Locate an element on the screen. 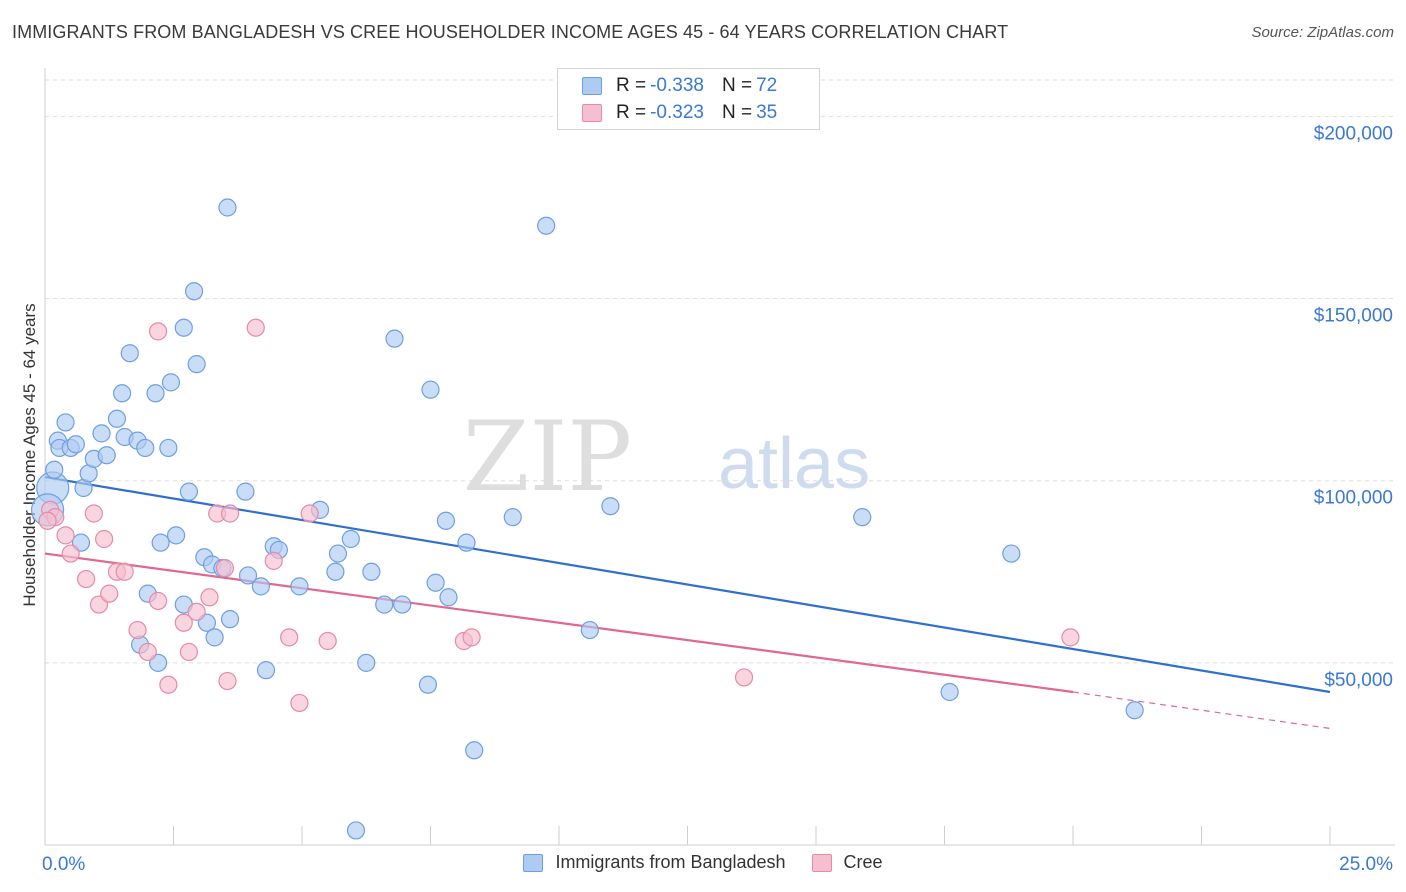  n-value: 35 is located at coordinates (767, 112).